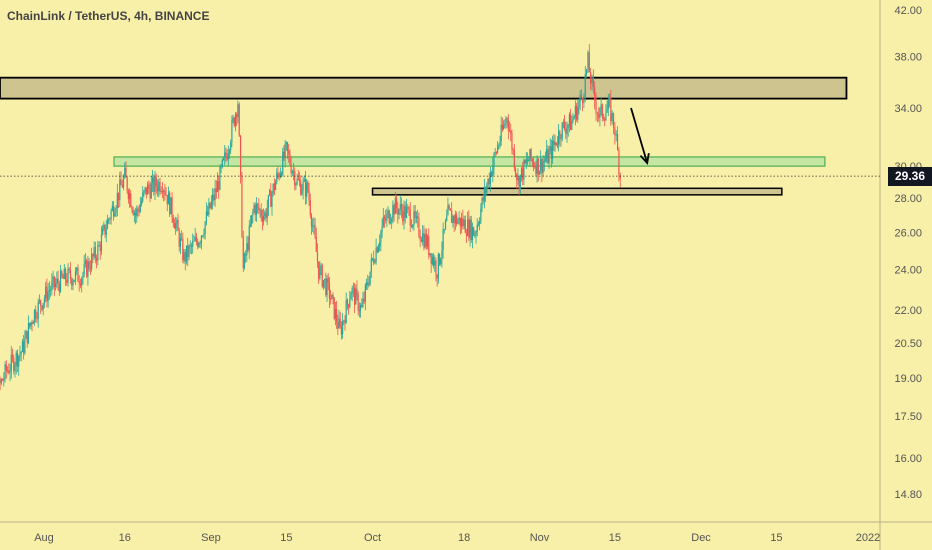  What do you see at coordinates (908, 495) in the screenshot?
I see `y-tick-label: 14.80` at bounding box center [908, 495].